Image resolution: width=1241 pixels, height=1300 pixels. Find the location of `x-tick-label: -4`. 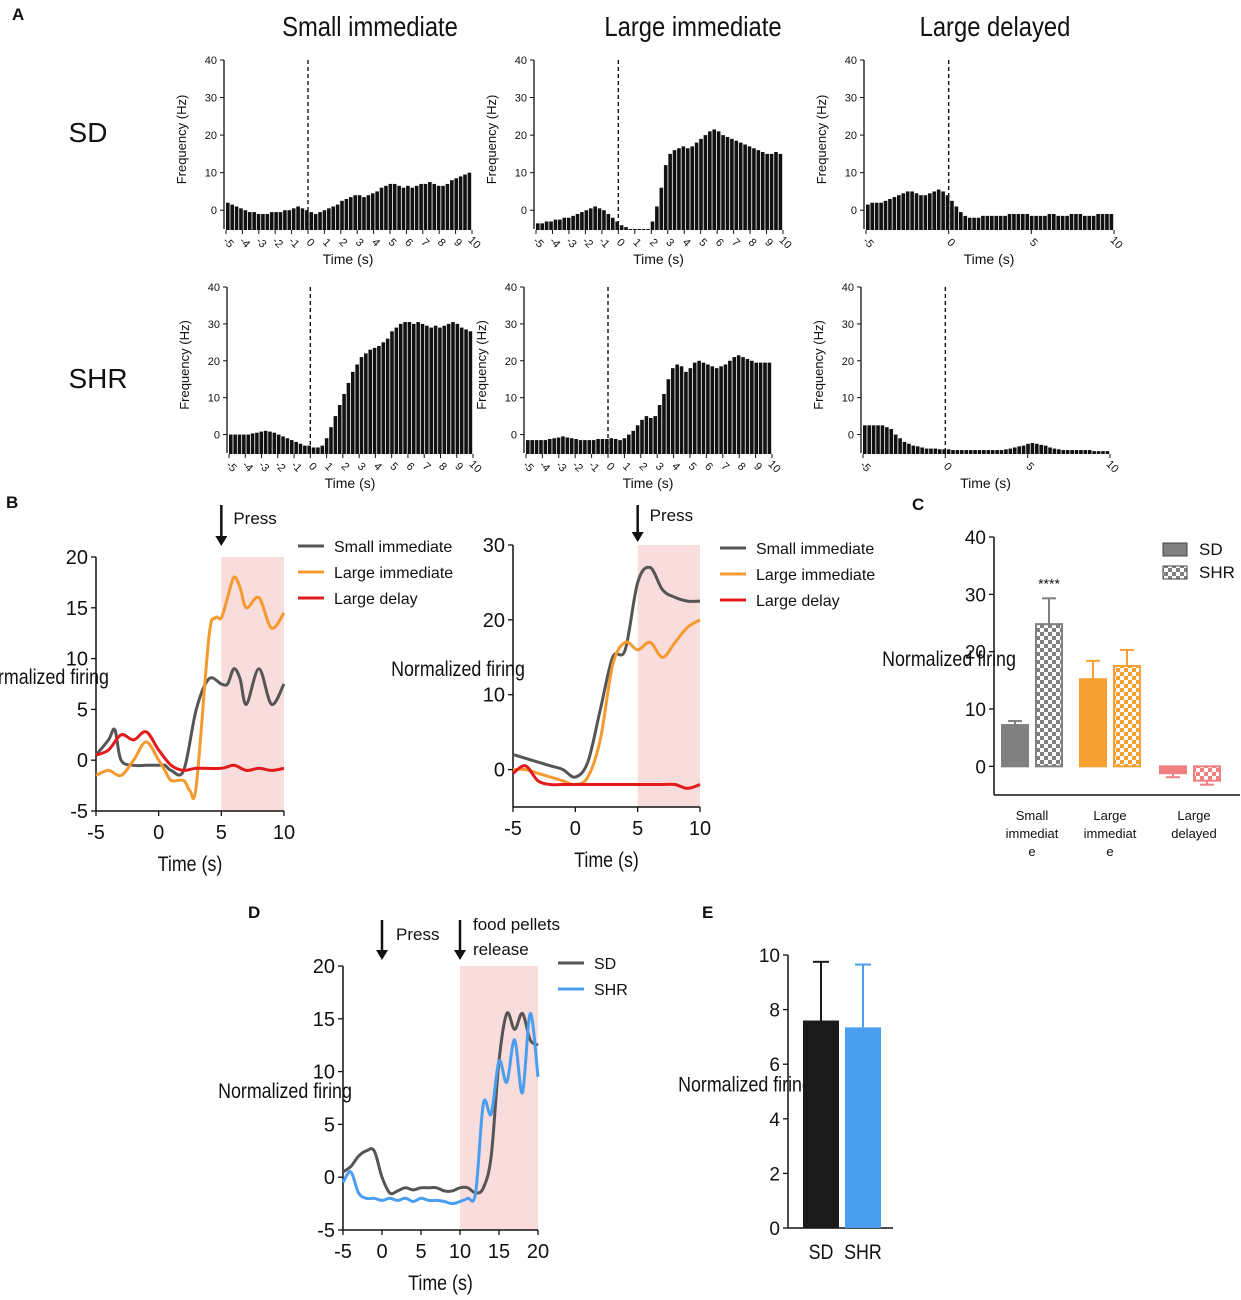

x-tick-label: -4 is located at coordinates (244, 242).